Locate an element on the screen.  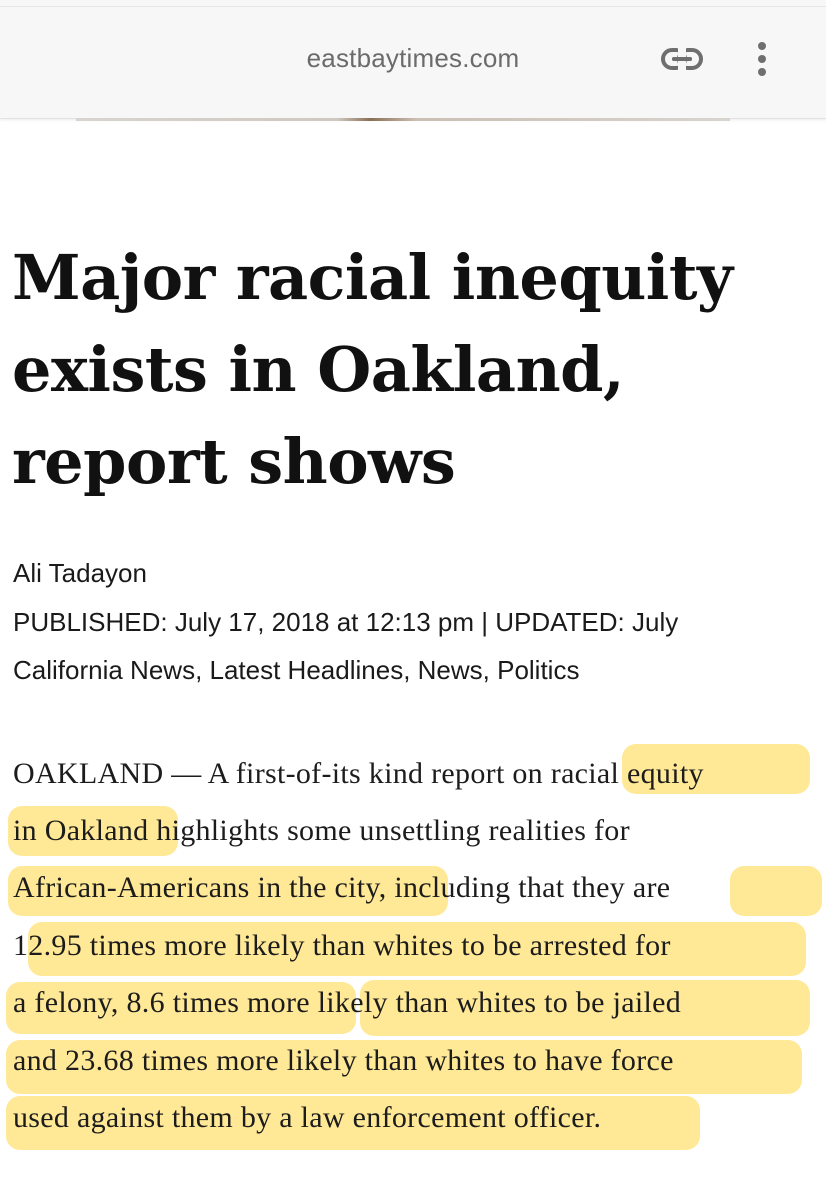
headline-line: exists in Oakland, is located at coordinates (318, 369).